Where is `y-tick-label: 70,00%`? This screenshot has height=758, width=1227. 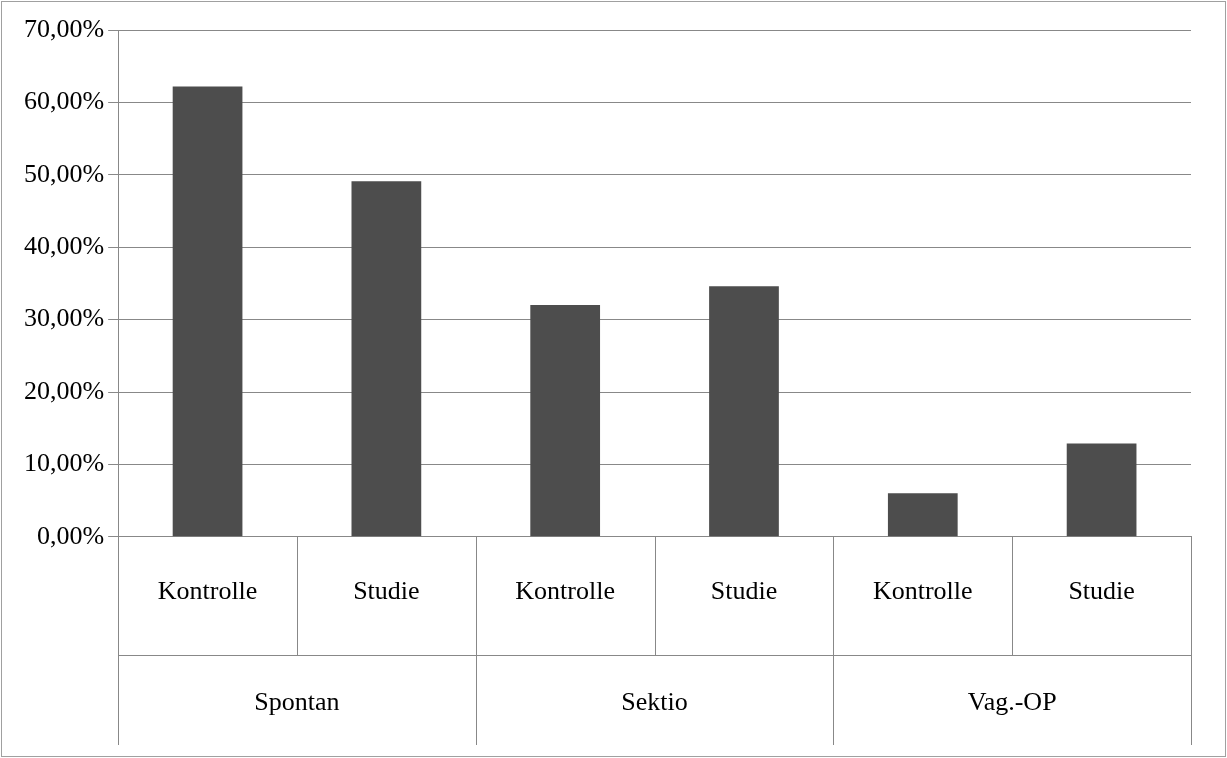
y-tick-label: 70,00% is located at coordinates (64, 28).